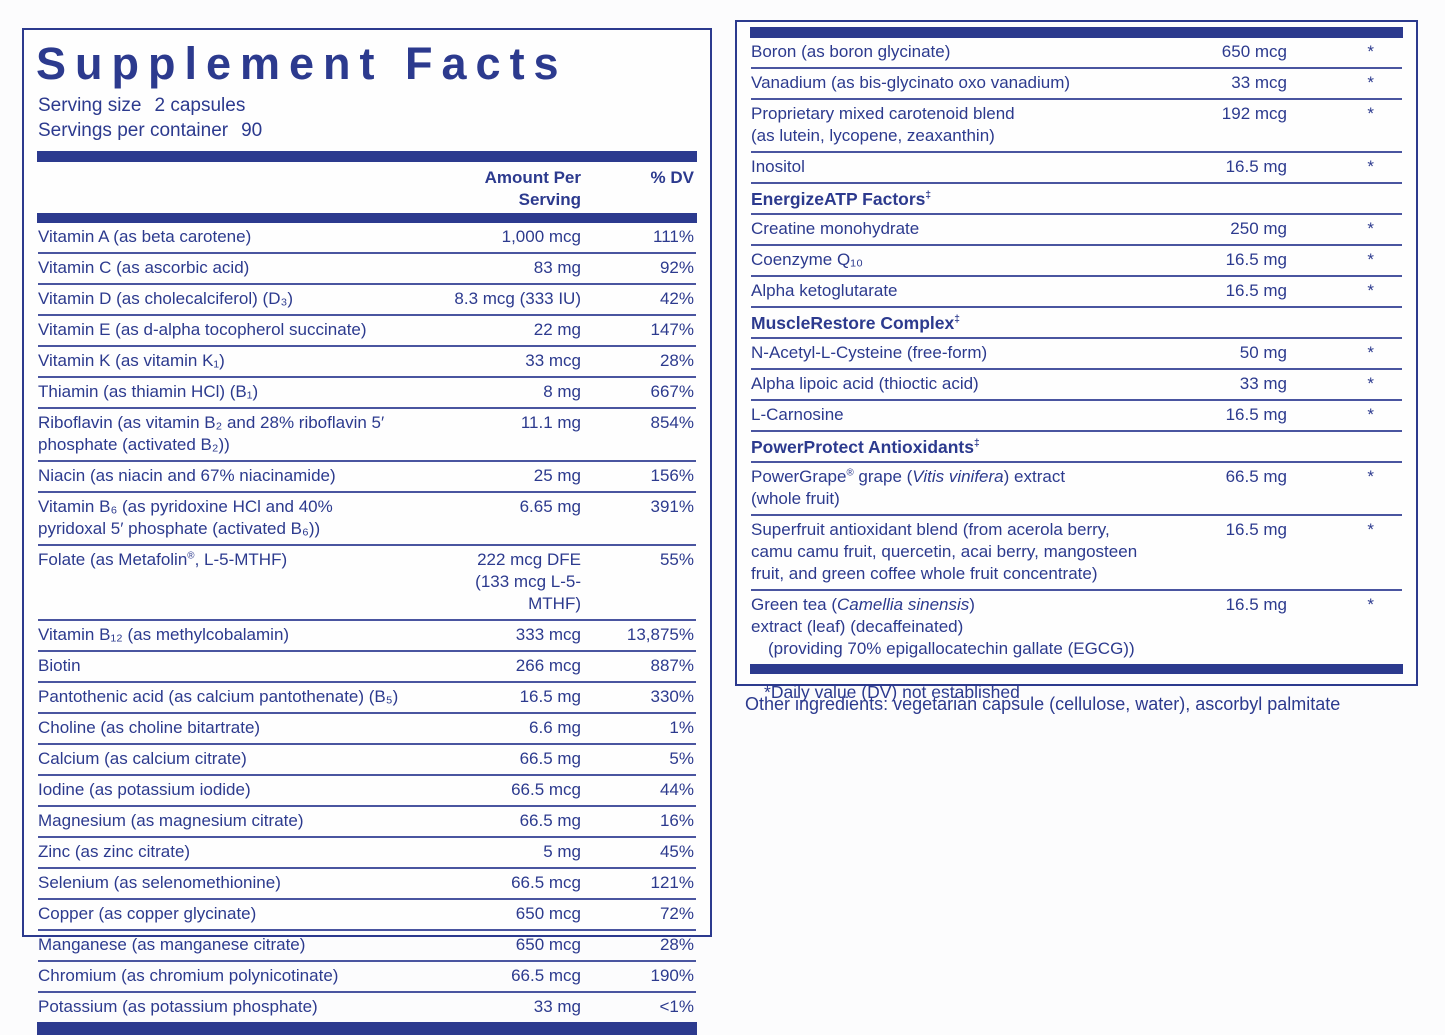 The width and height of the screenshot is (1445, 1035). What do you see at coordinates (676, 298) in the screenshot?
I see `ingredient-dv: 42%` at bounding box center [676, 298].